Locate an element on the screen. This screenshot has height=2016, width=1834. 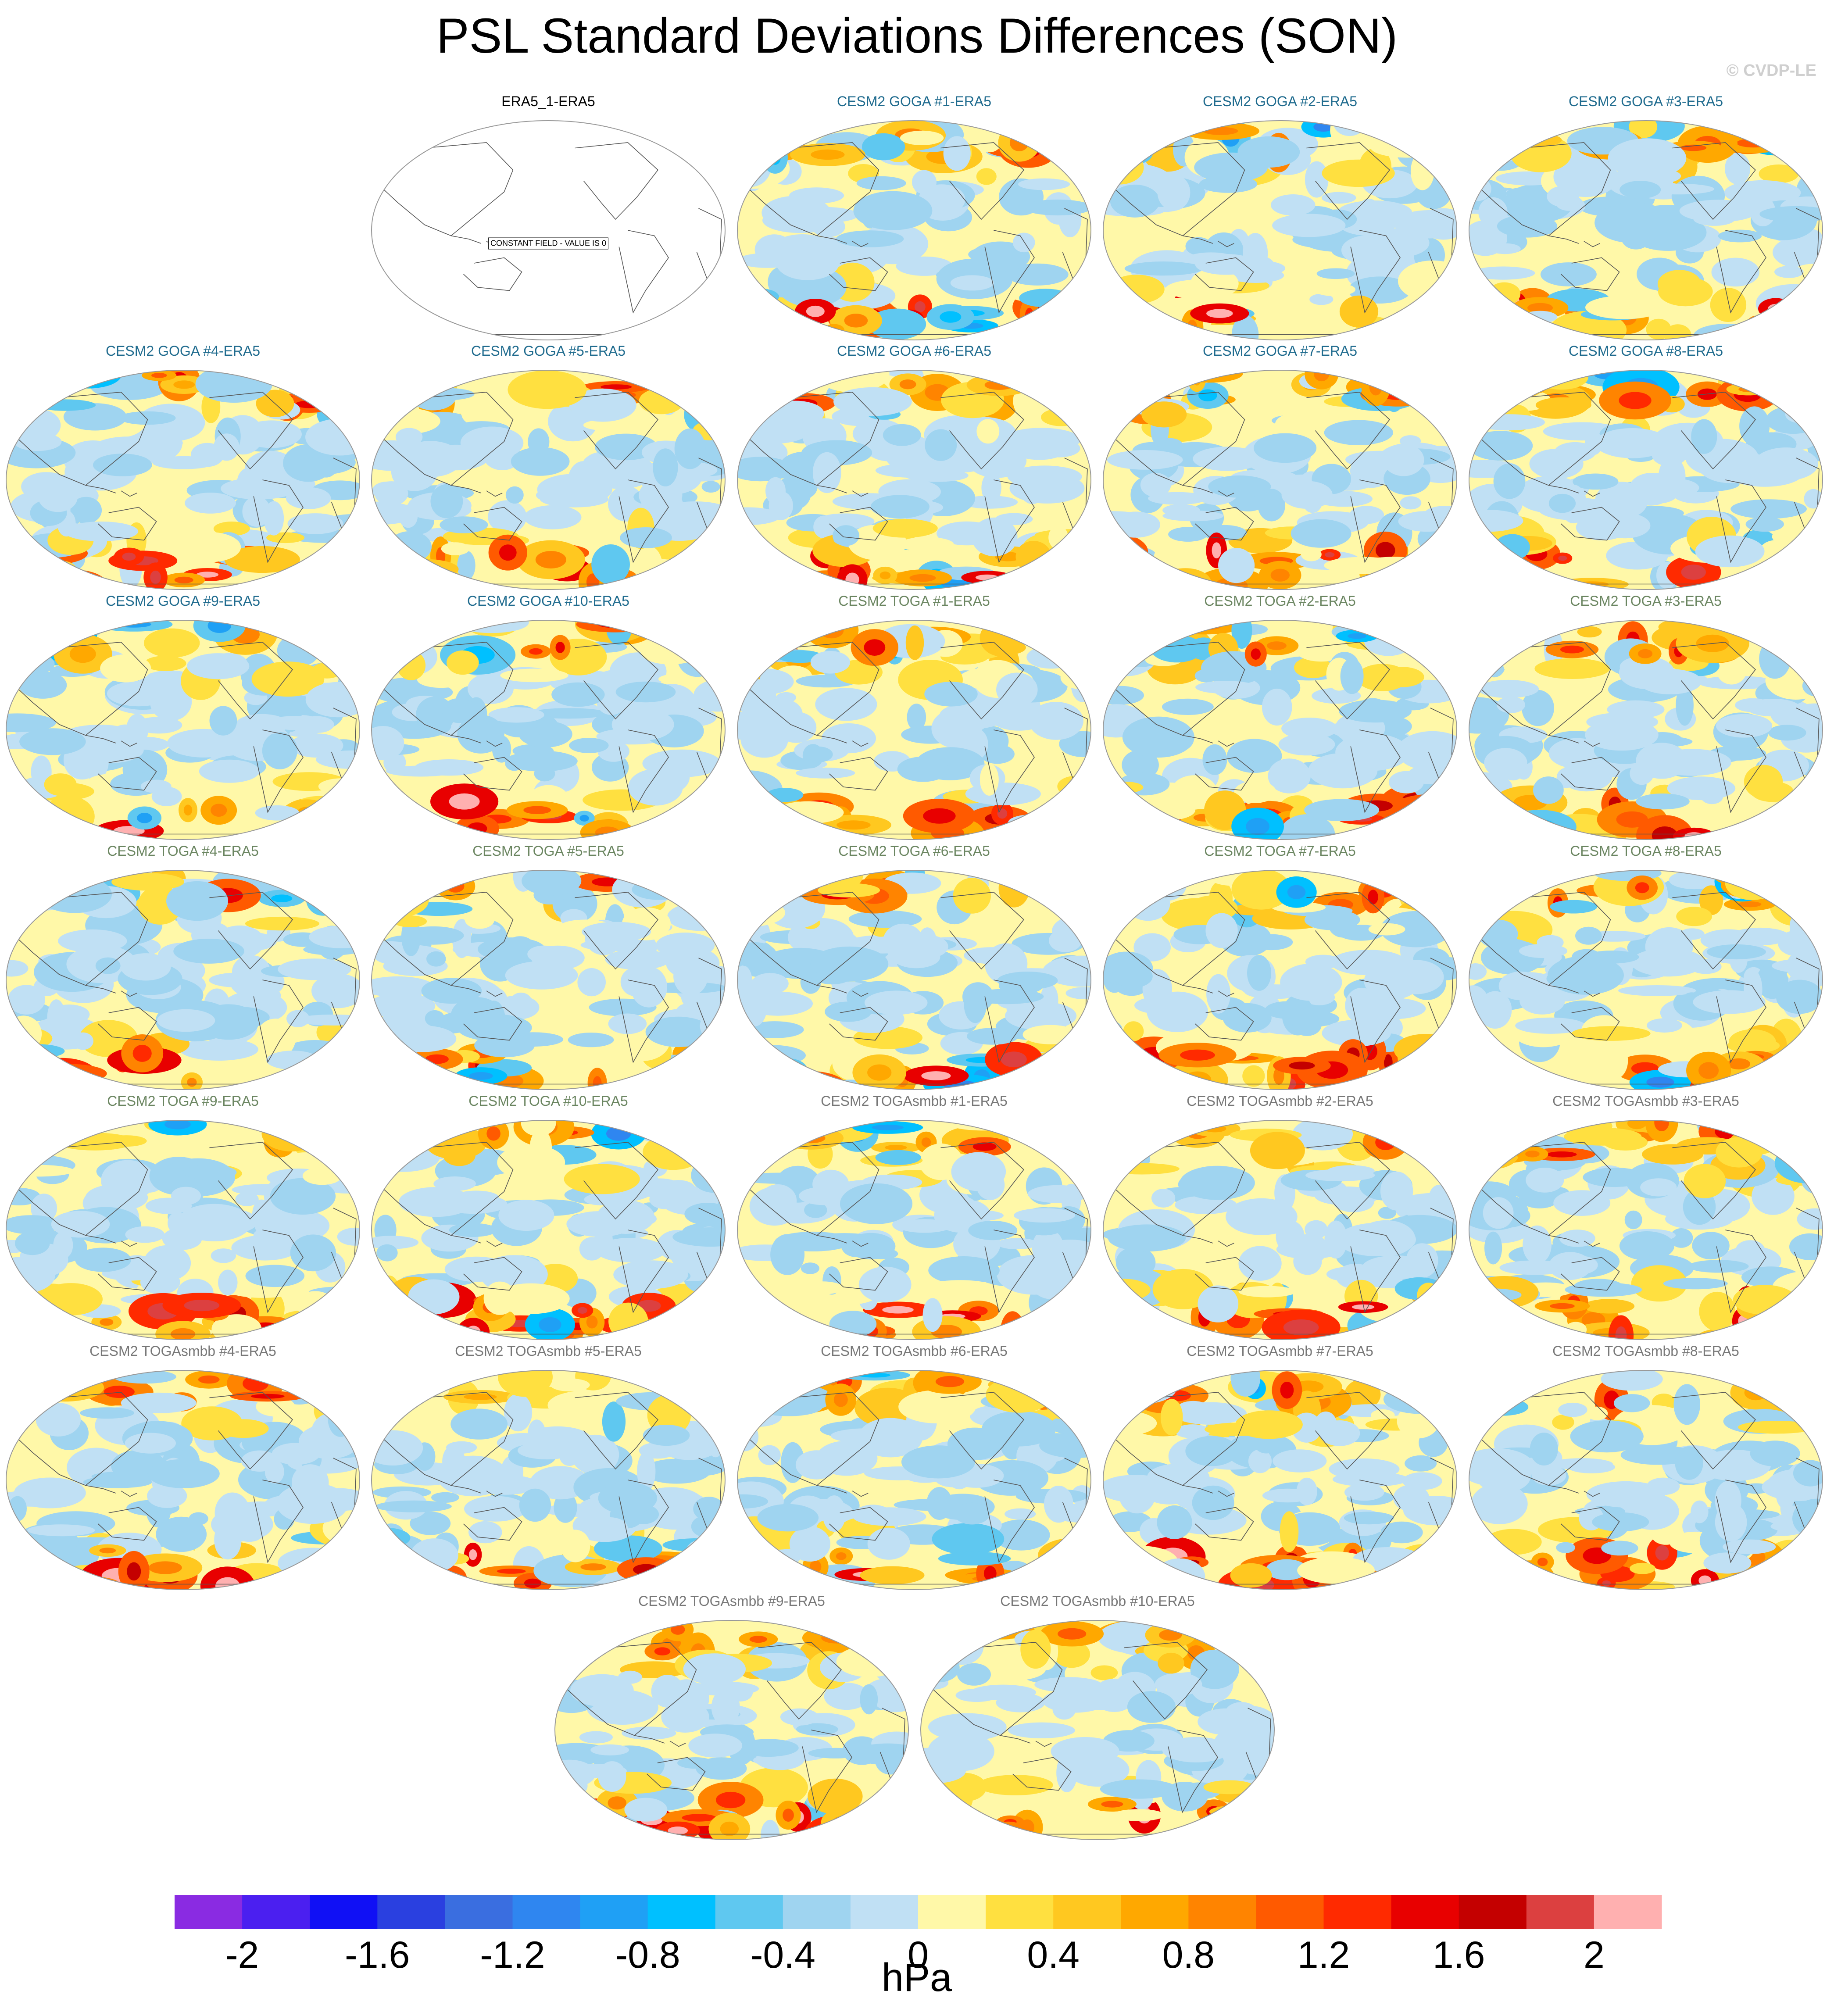
colorbar-tick-label: -1.6 is located at coordinates (378, 1955).